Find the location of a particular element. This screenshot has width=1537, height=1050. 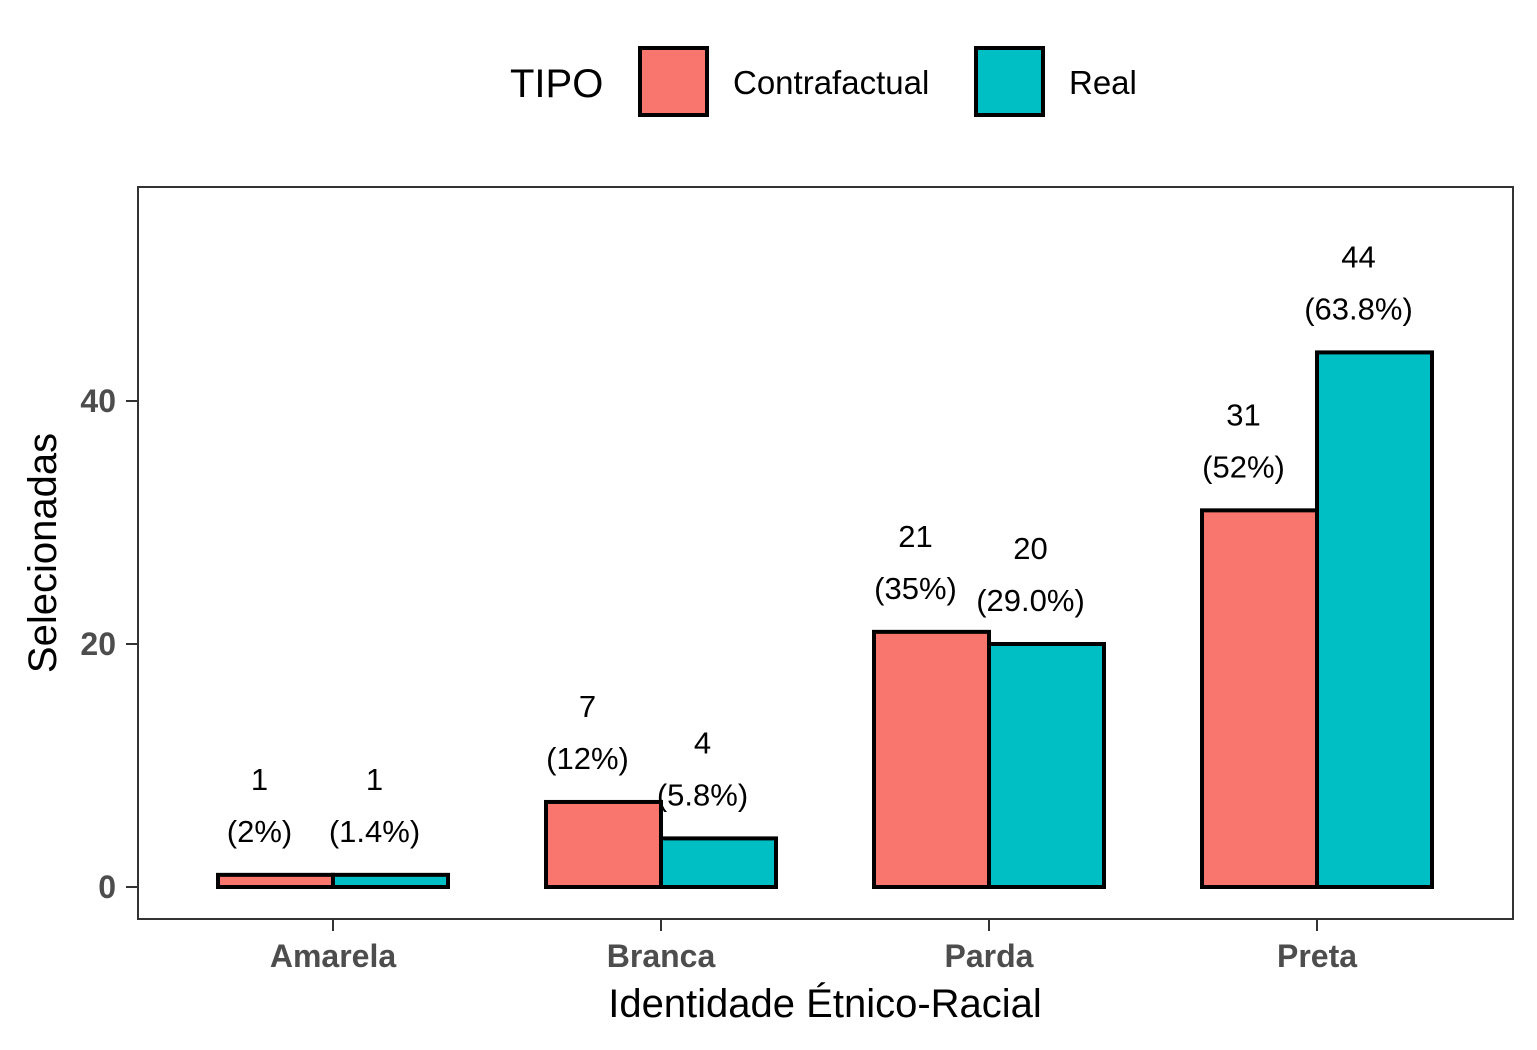

percent-label-real-amarela: (1.4%) is located at coordinates (374, 831).